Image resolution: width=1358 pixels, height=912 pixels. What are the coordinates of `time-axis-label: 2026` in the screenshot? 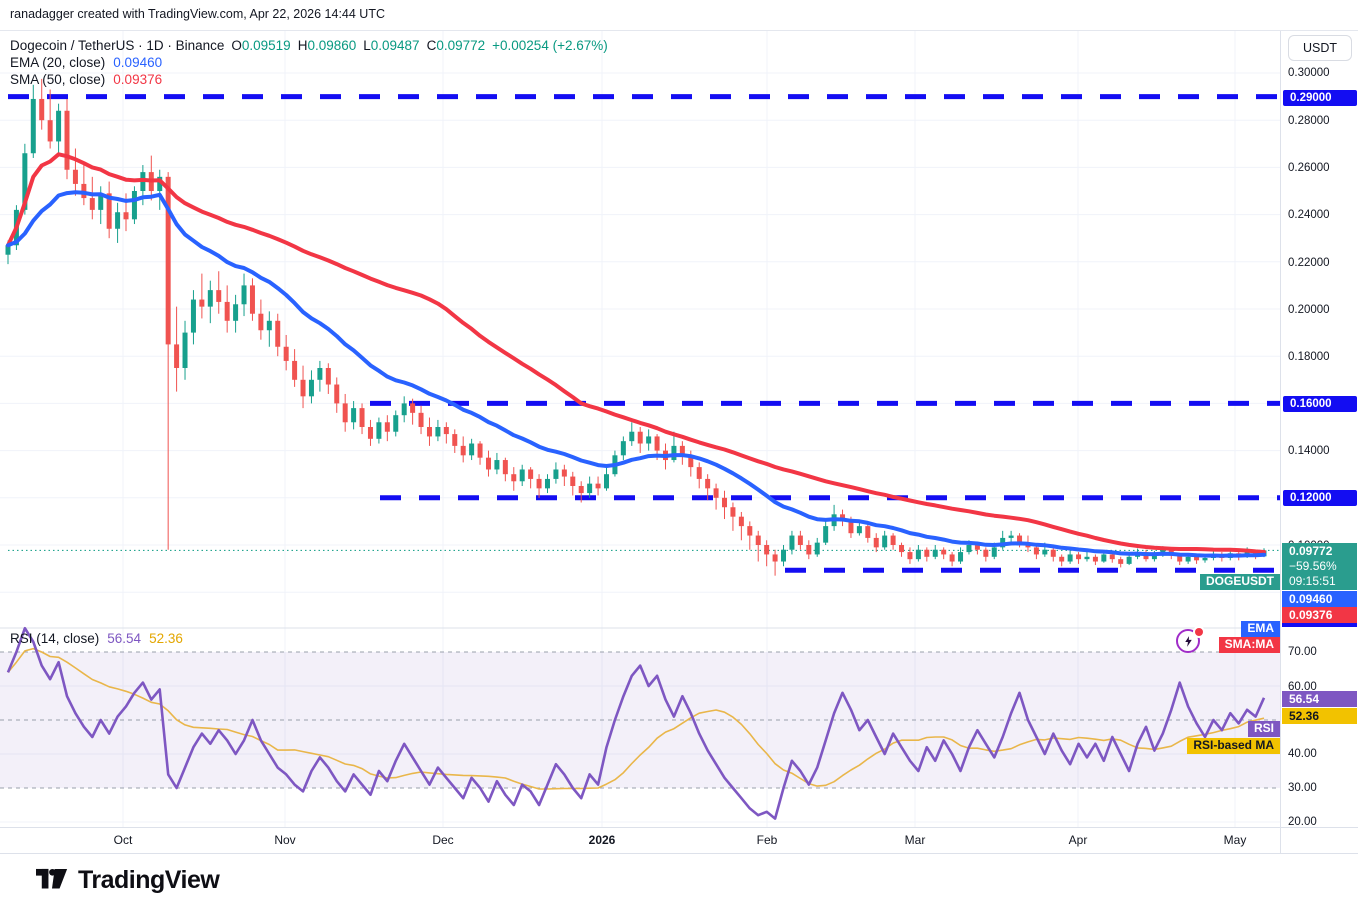 It's located at (602, 840).